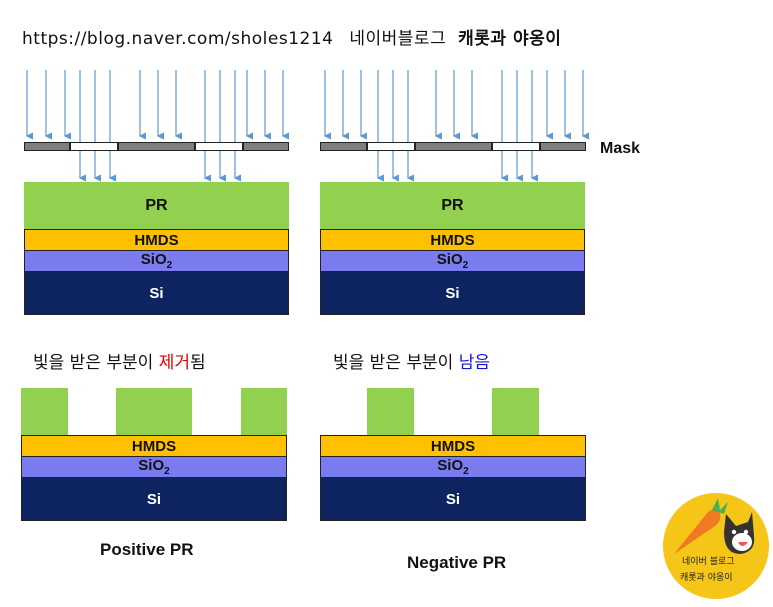 The image size is (773, 607). Describe the element at coordinates (706, 578) in the screenshot. I see `logo-line2: 캐롯과 야옹이` at that location.